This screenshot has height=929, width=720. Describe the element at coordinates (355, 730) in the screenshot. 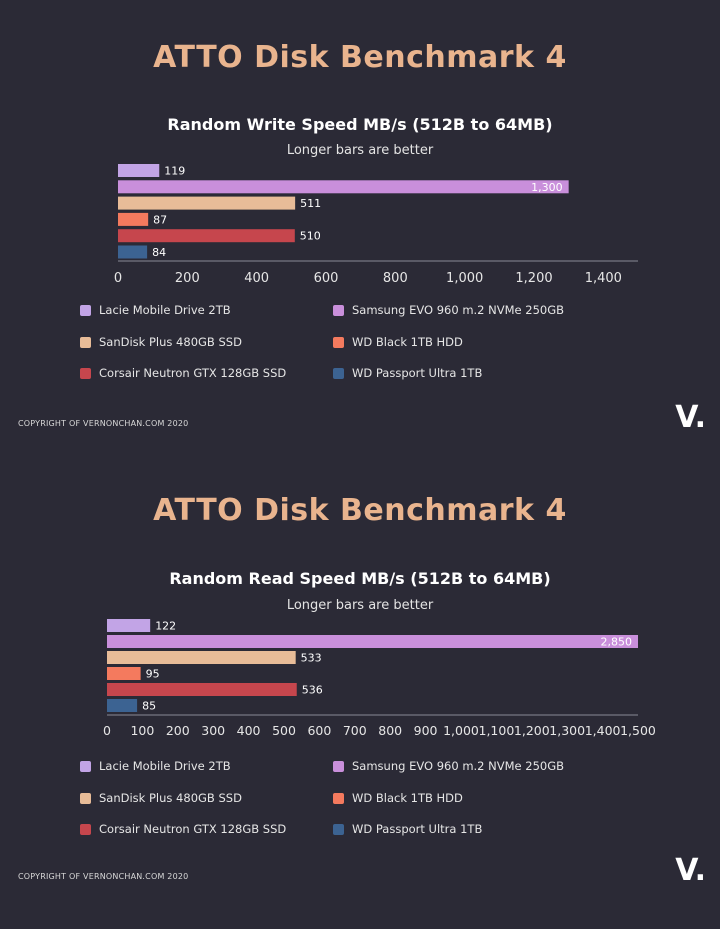

I see `x-tick-label: 700` at that location.